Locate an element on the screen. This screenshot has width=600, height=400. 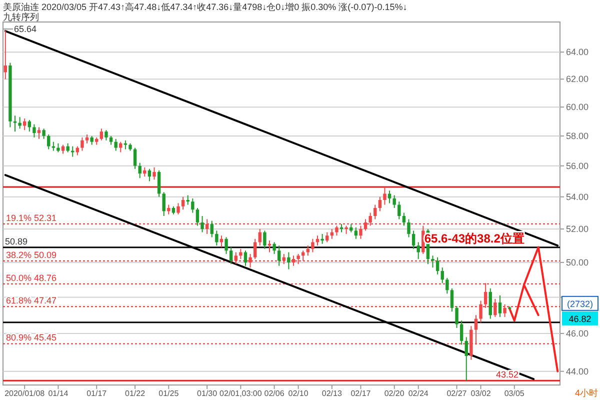
x-tick-label: 01/30 is located at coordinates (207, 393).